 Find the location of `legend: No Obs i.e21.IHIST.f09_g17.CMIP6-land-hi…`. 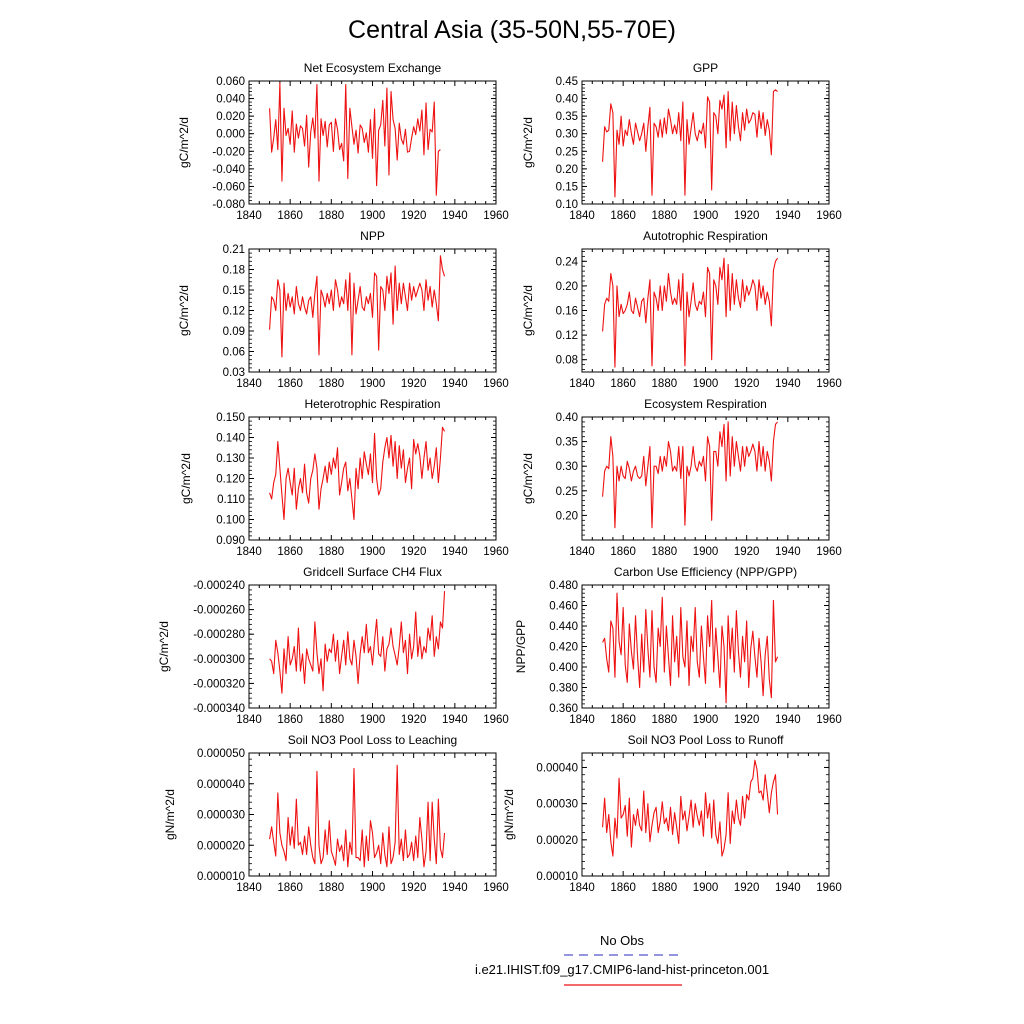

legend: No Obs i.e21.IHIST.f09_g17.CMIP6-land-hi… is located at coordinates (622, 959).